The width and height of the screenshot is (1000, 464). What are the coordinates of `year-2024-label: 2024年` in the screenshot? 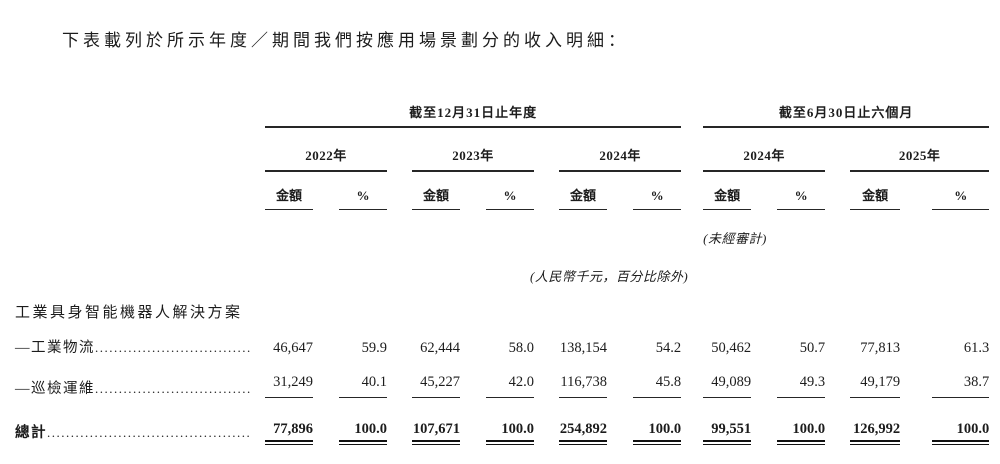 It's located at (620, 158).